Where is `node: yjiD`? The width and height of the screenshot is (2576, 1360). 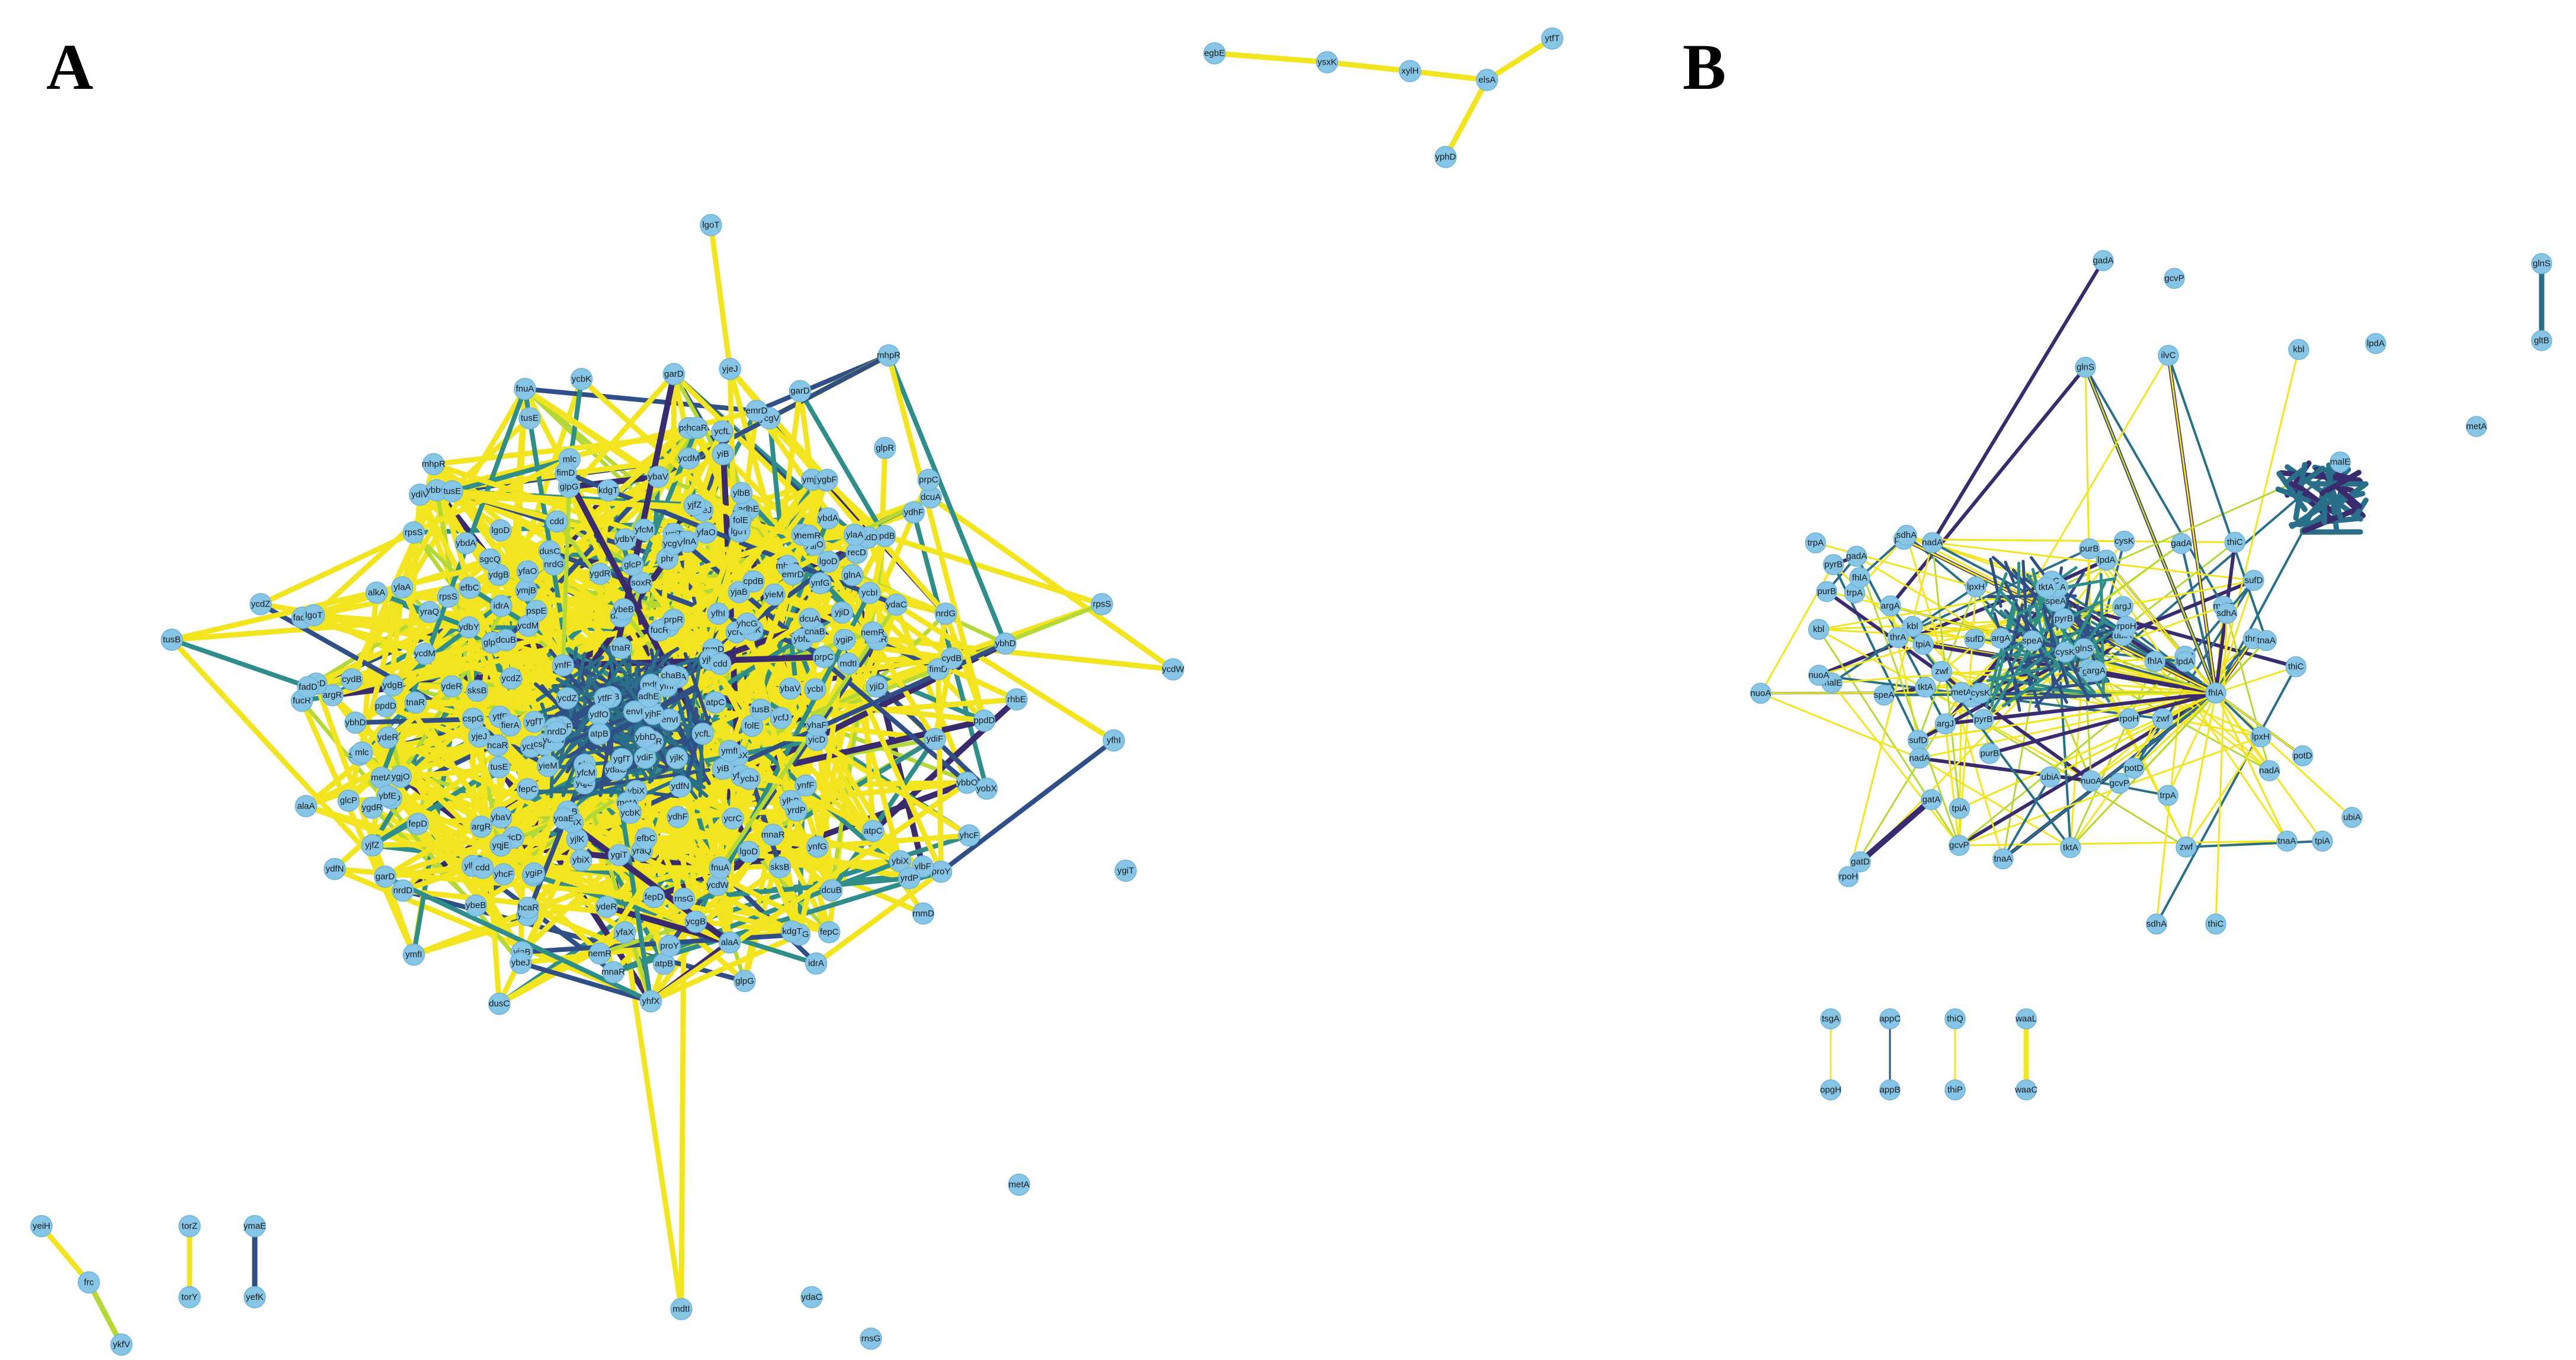 node: yjiD is located at coordinates (842, 612).